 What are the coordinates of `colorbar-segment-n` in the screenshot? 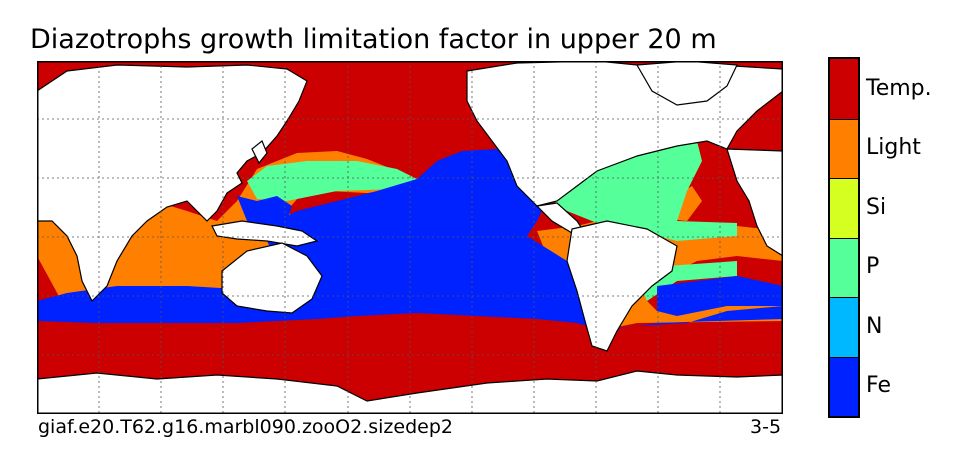 It's located at (844, 327).